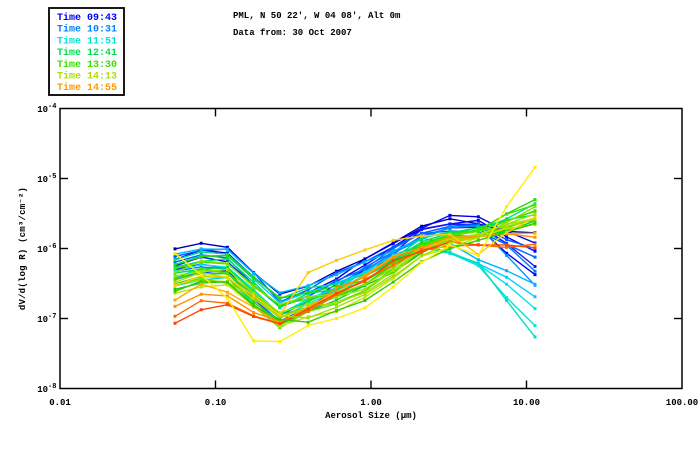  I want to click on svg-text: -7, so click(52, 317).